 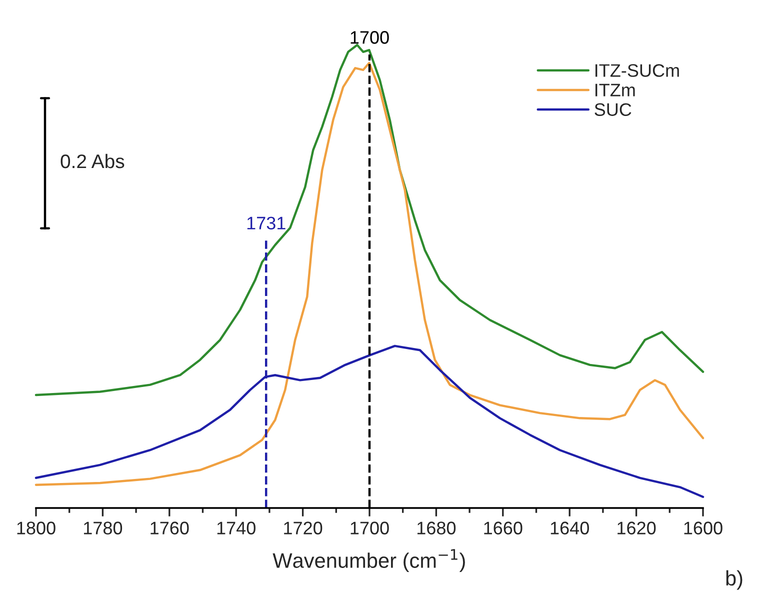 What do you see at coordinates (569, 528) in the screenshot?
I see `x-tick-label: 1640` at bounding box center [569, 528].